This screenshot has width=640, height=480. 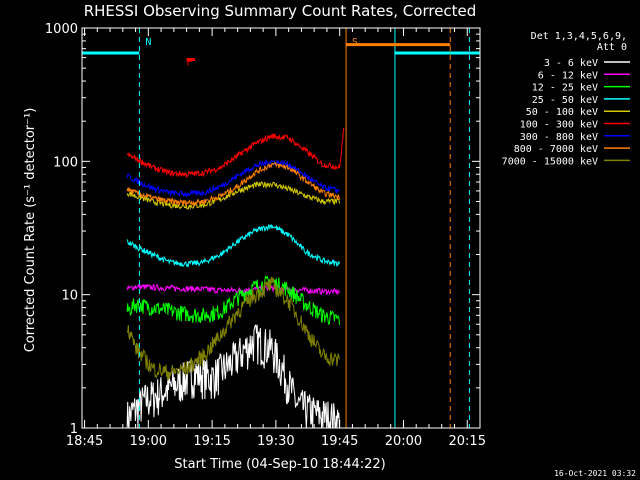 What do you see at coordinates (568, 75) in the screenshot?
I see `legend-label-1: 6 - 12 keV` at bounding box center [568, 75].